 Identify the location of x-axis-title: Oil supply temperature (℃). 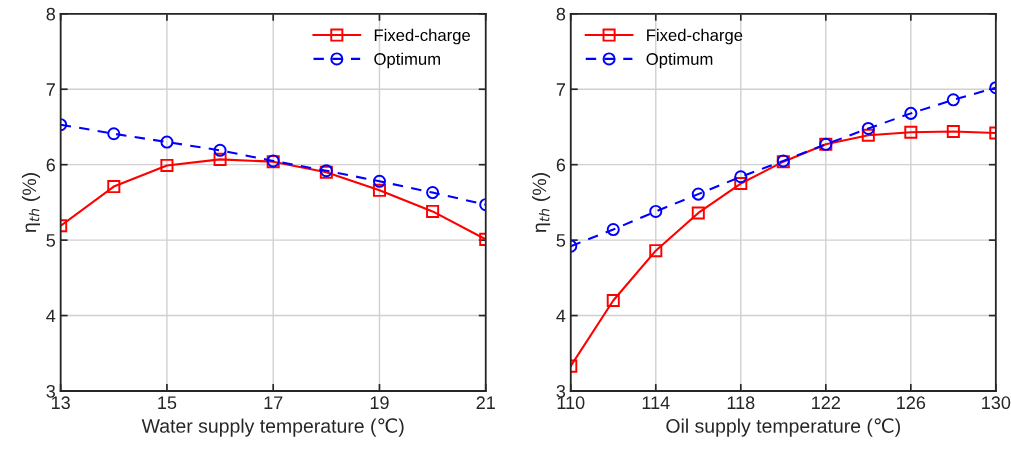
(783, 427).